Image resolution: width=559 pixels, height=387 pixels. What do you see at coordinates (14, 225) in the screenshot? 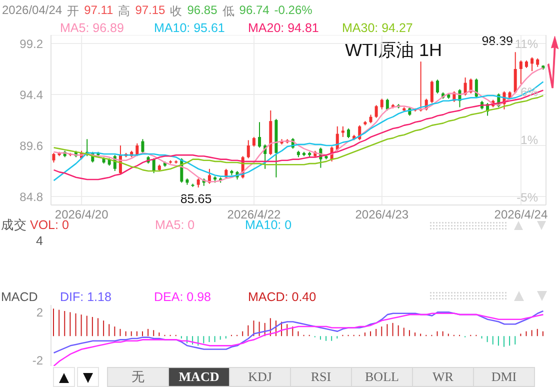
I see `text: 成交` at bounding box center [14, 225].